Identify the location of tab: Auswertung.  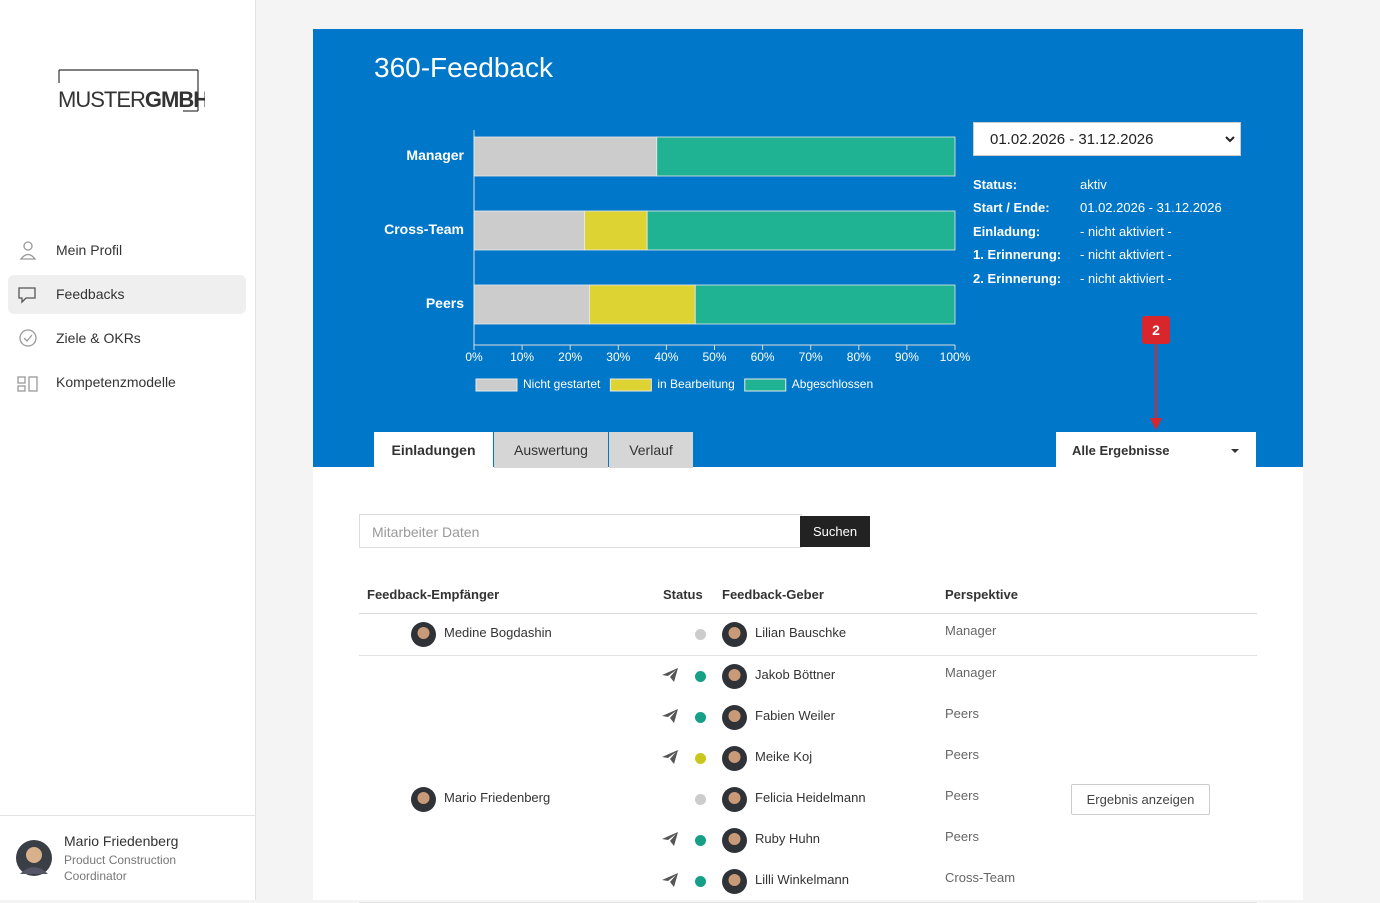
(551, 450).